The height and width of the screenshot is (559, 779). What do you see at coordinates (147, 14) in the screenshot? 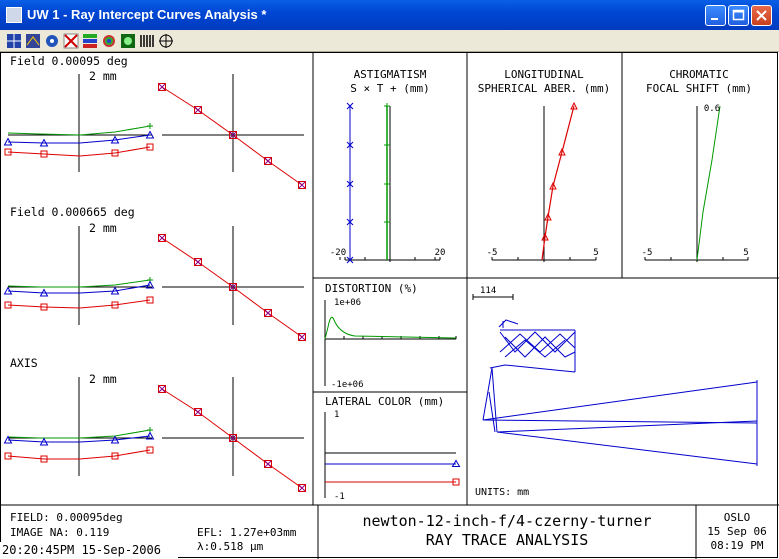
I see `window-title: UW 1 - Ray Intercept Curves Analysis *` at bounding box center [147, 14].